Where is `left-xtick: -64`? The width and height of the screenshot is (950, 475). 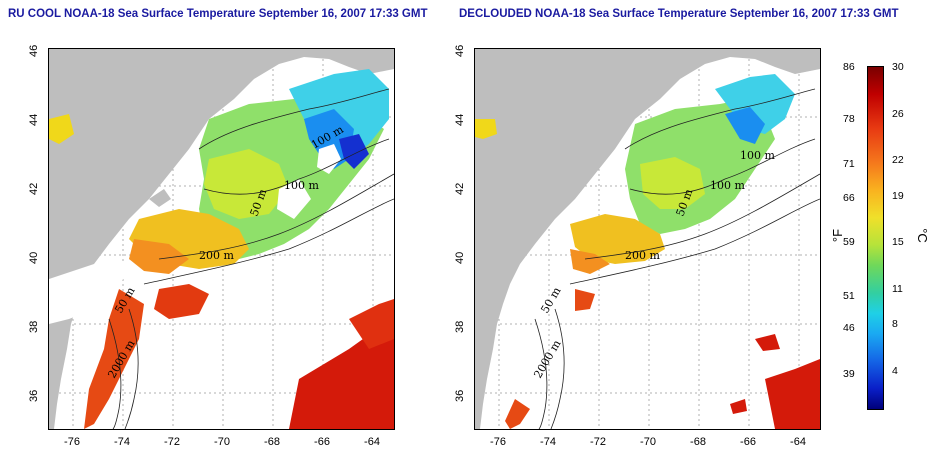
left-xtick: -64 is located at coordinates (372, 442).